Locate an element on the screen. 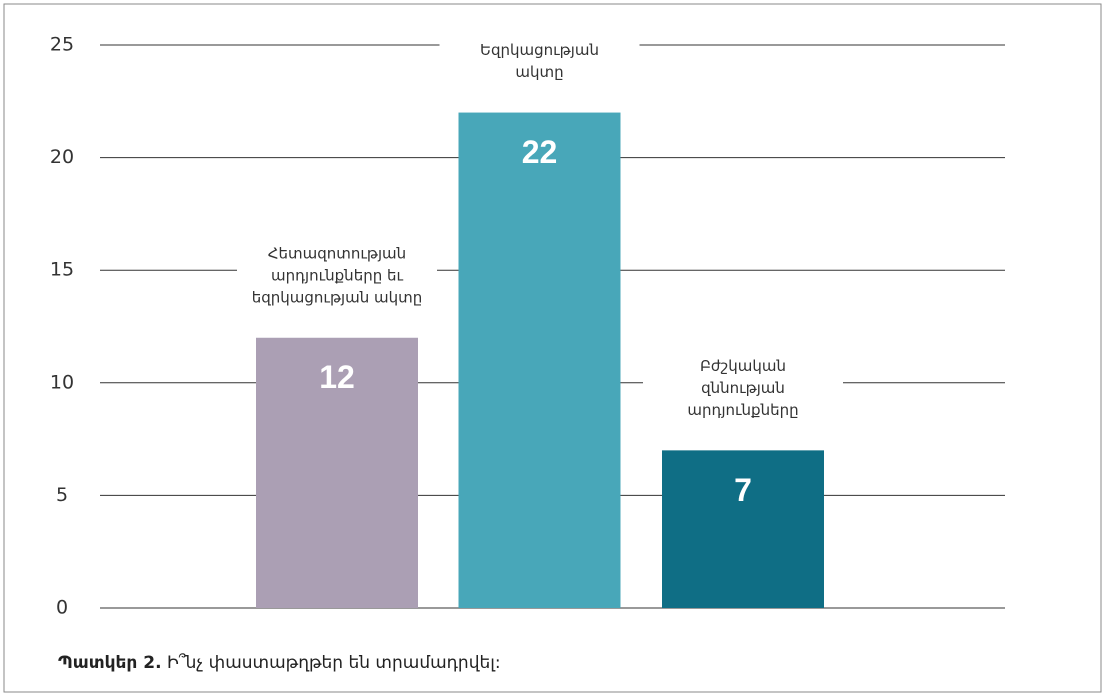  category-label: Բժշկական is located at coordinates (743, 366).